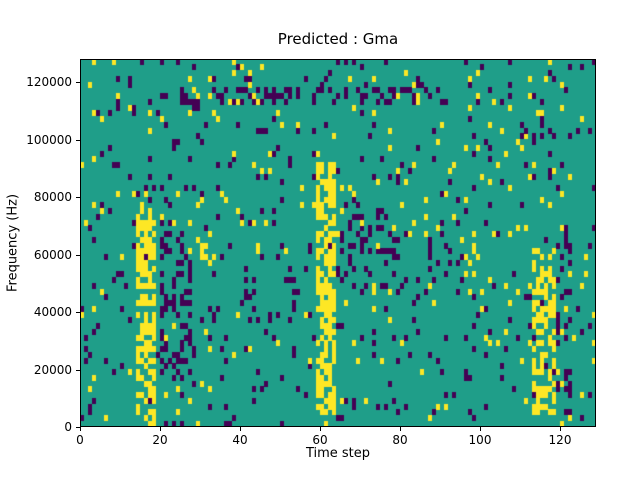  Describe the element at coordinates (560, 440) in the screenshot. I see `x-tick-label: 120` at that location.